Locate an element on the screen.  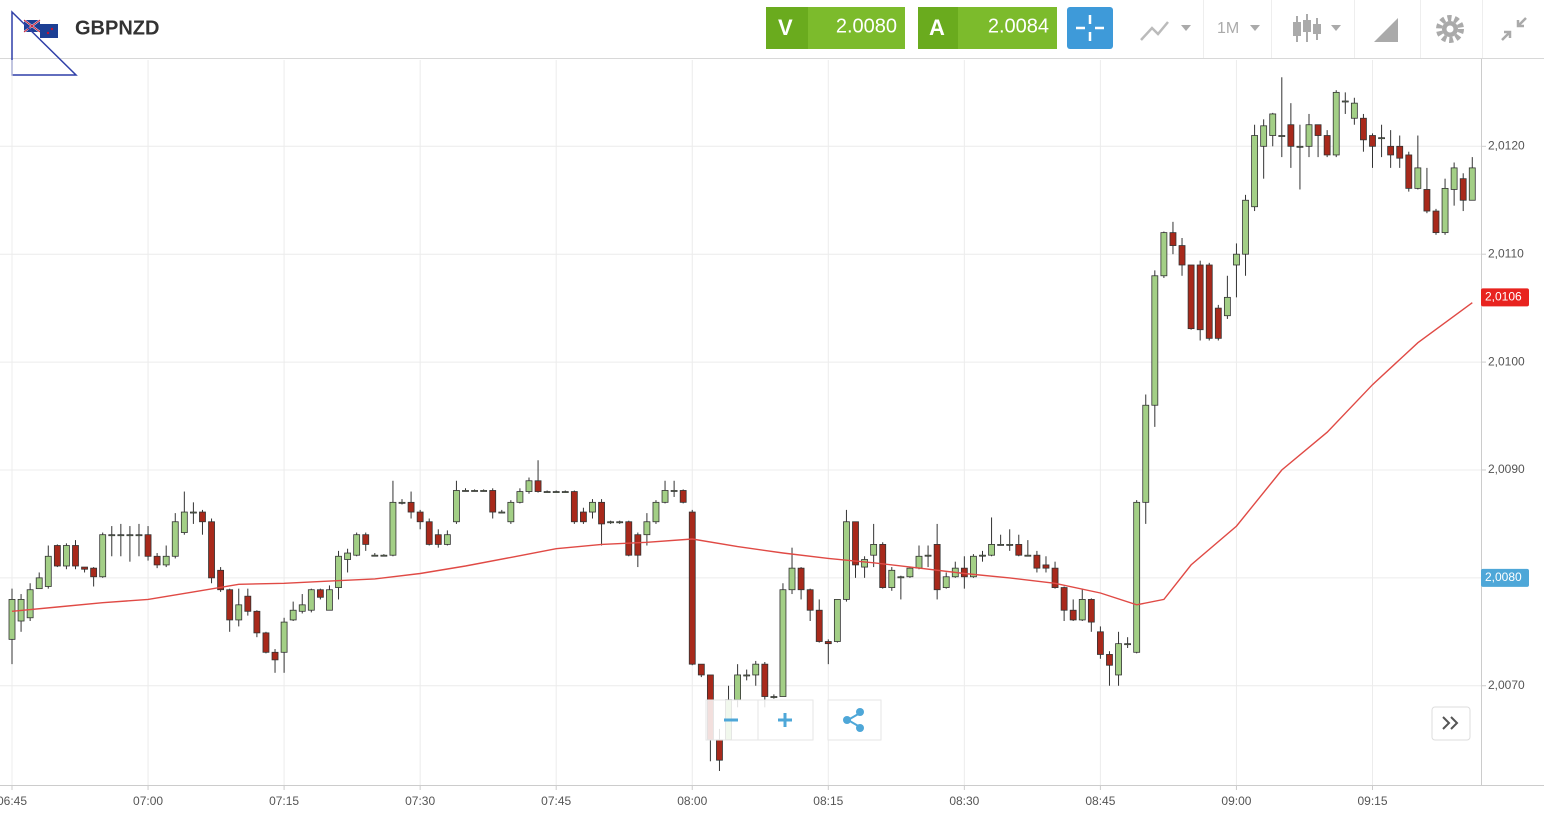
zoom-out-button is located at coordinates (732, 720).